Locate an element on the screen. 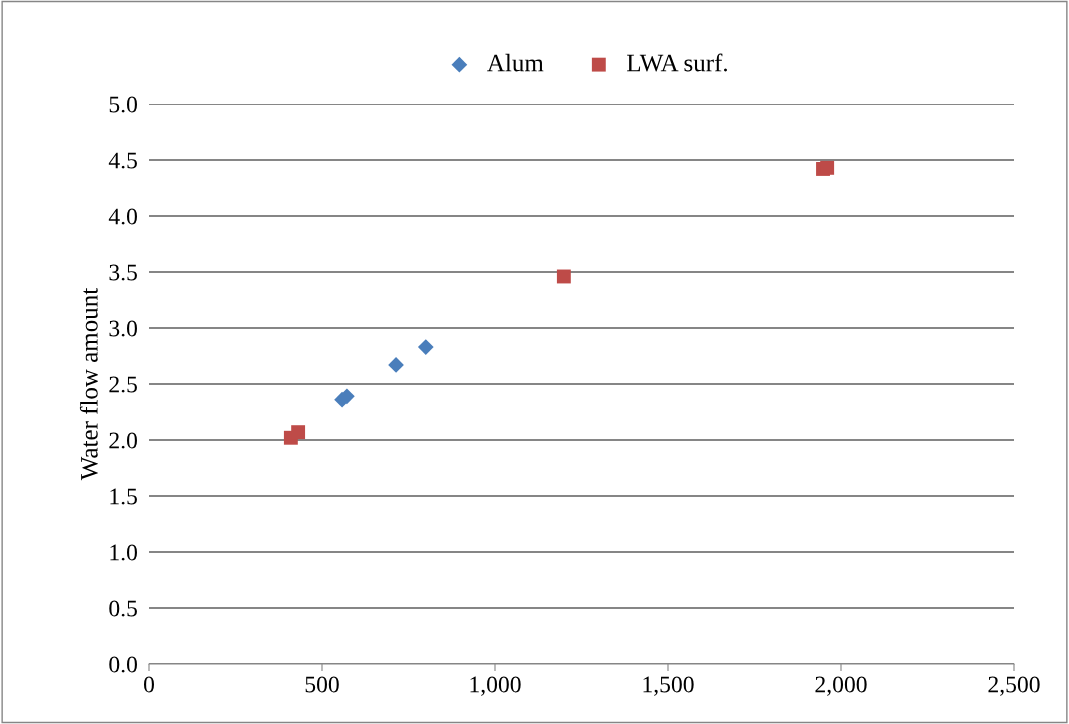  y-tick-label: 1.0 is located at coordinates (123, 552).